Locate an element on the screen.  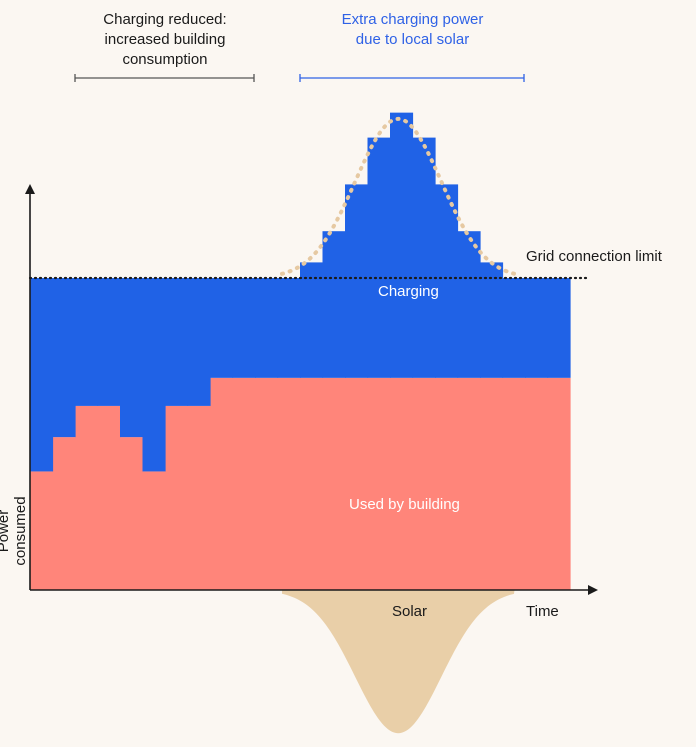
solar-area-layer is located at coordinates (398, 662).